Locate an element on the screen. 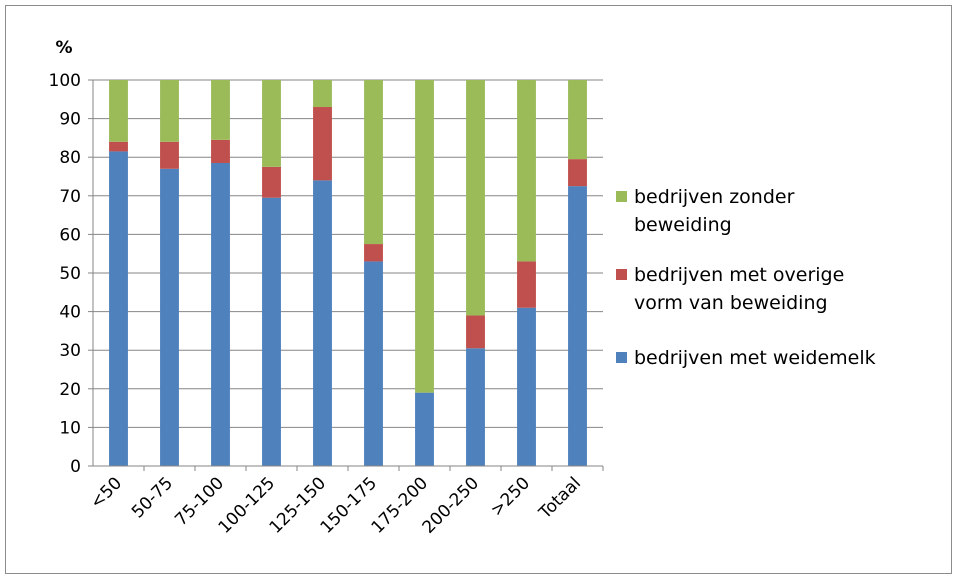 The height and width of the screenshot is (581, 959). y-tick-label: 90 is located at coordinates (70, 120).